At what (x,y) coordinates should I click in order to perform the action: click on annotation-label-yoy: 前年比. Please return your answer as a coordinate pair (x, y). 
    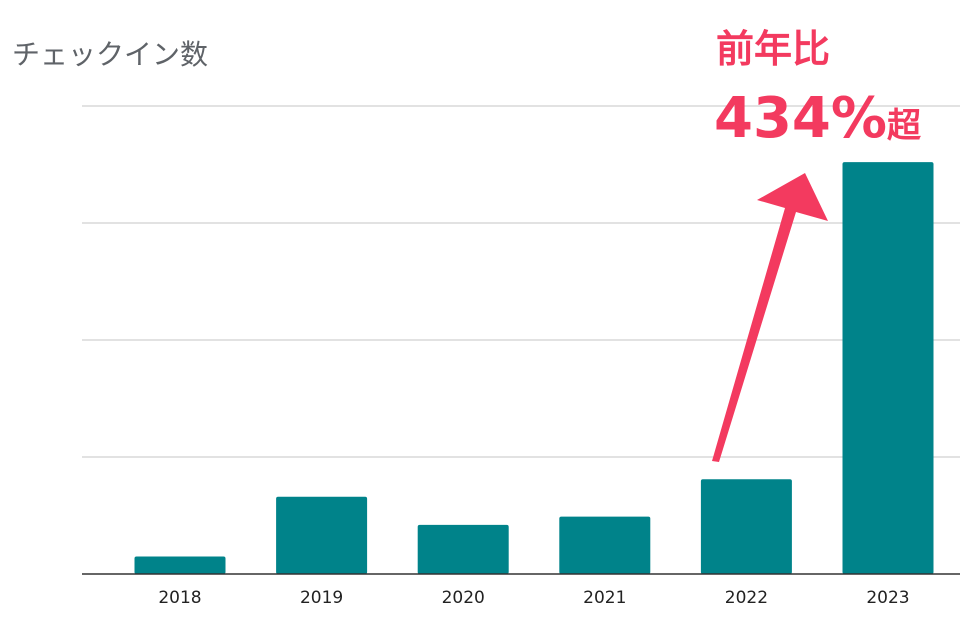
    Looking at the image, I should click on (773, 49).